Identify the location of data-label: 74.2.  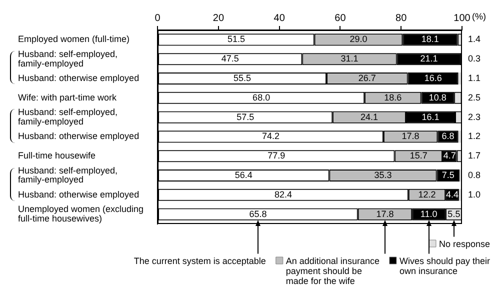
(271, 136).